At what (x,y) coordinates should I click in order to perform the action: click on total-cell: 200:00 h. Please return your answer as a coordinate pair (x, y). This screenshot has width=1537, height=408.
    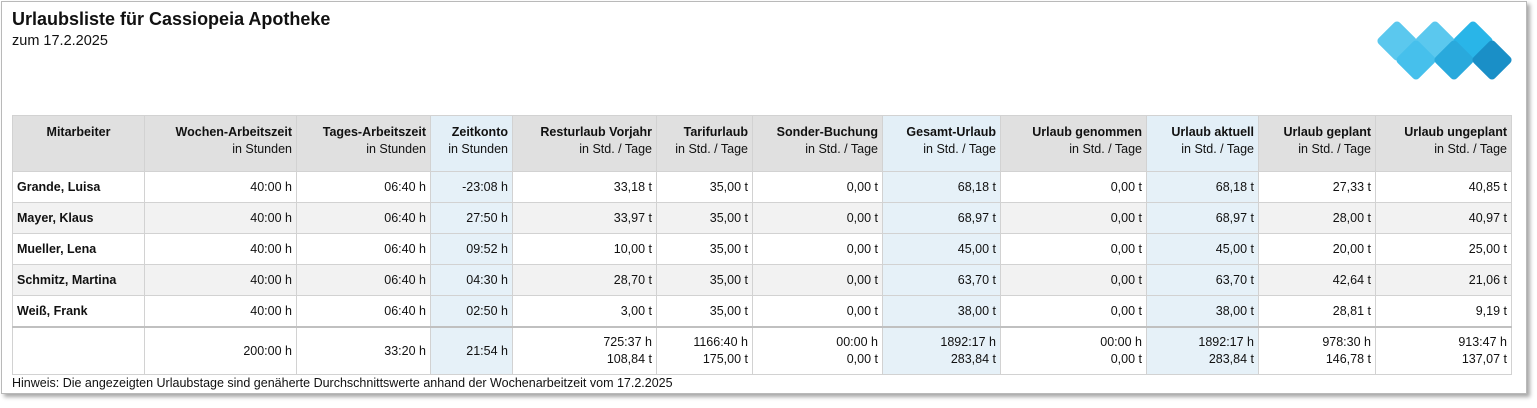
    Looking at the image, I should click on (220, 350).